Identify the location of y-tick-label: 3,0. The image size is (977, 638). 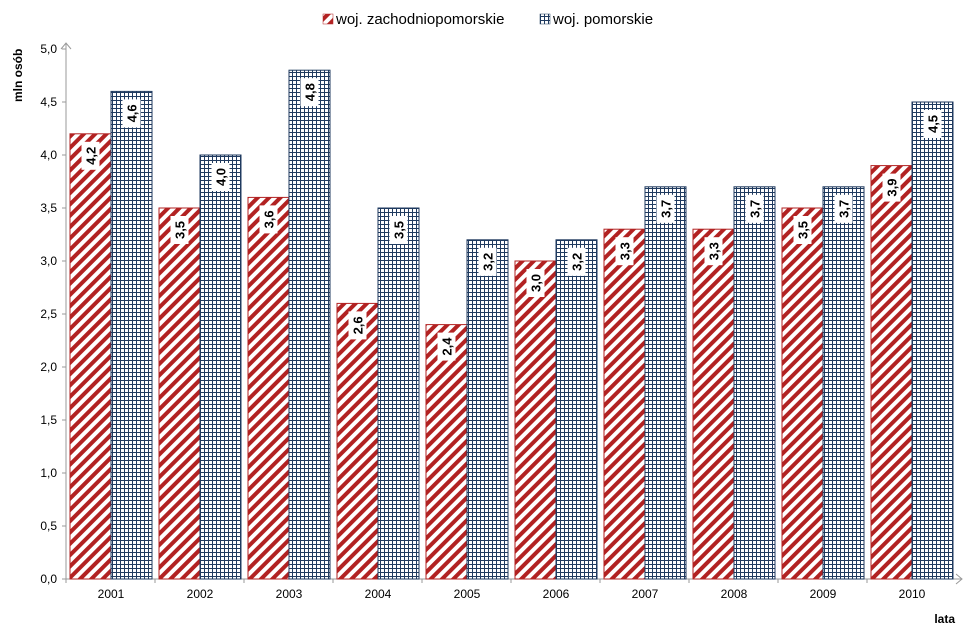
(48, 261).